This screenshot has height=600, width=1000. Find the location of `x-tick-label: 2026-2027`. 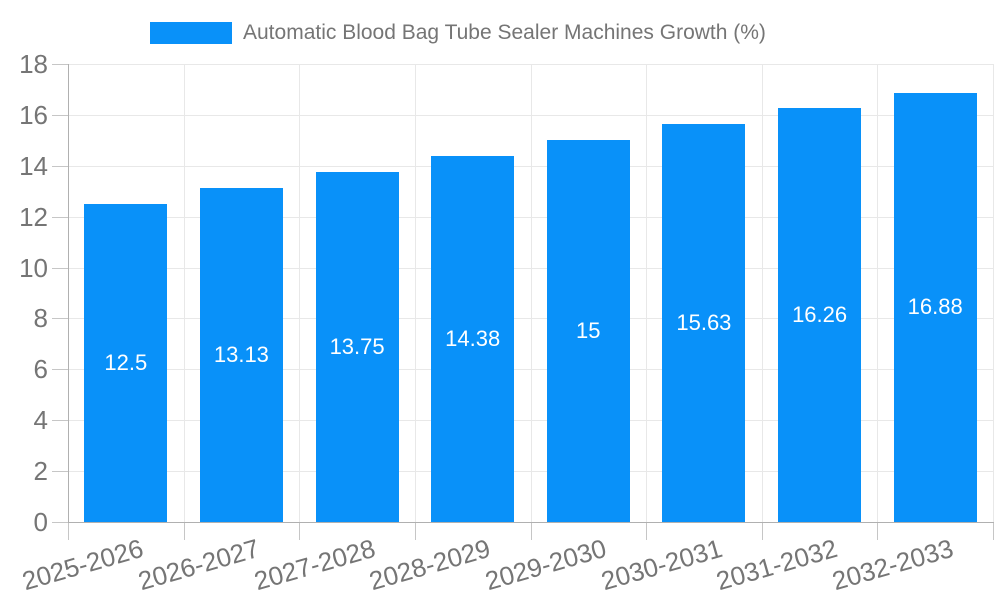

x-tick-label: 2026-2027 is located at coordinates (198, 565).